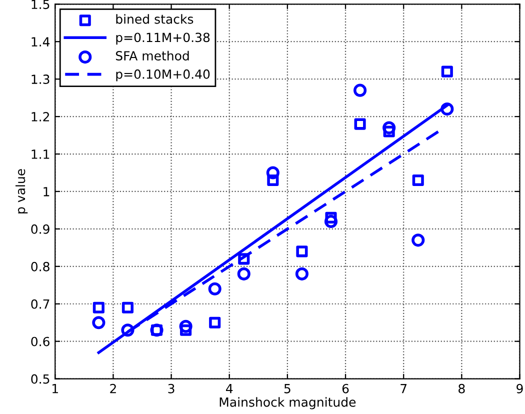 Image resolution: width=525 pixels, height=414 pixels. I want to click on y-tick-label: 1.3, so click(41, 79).